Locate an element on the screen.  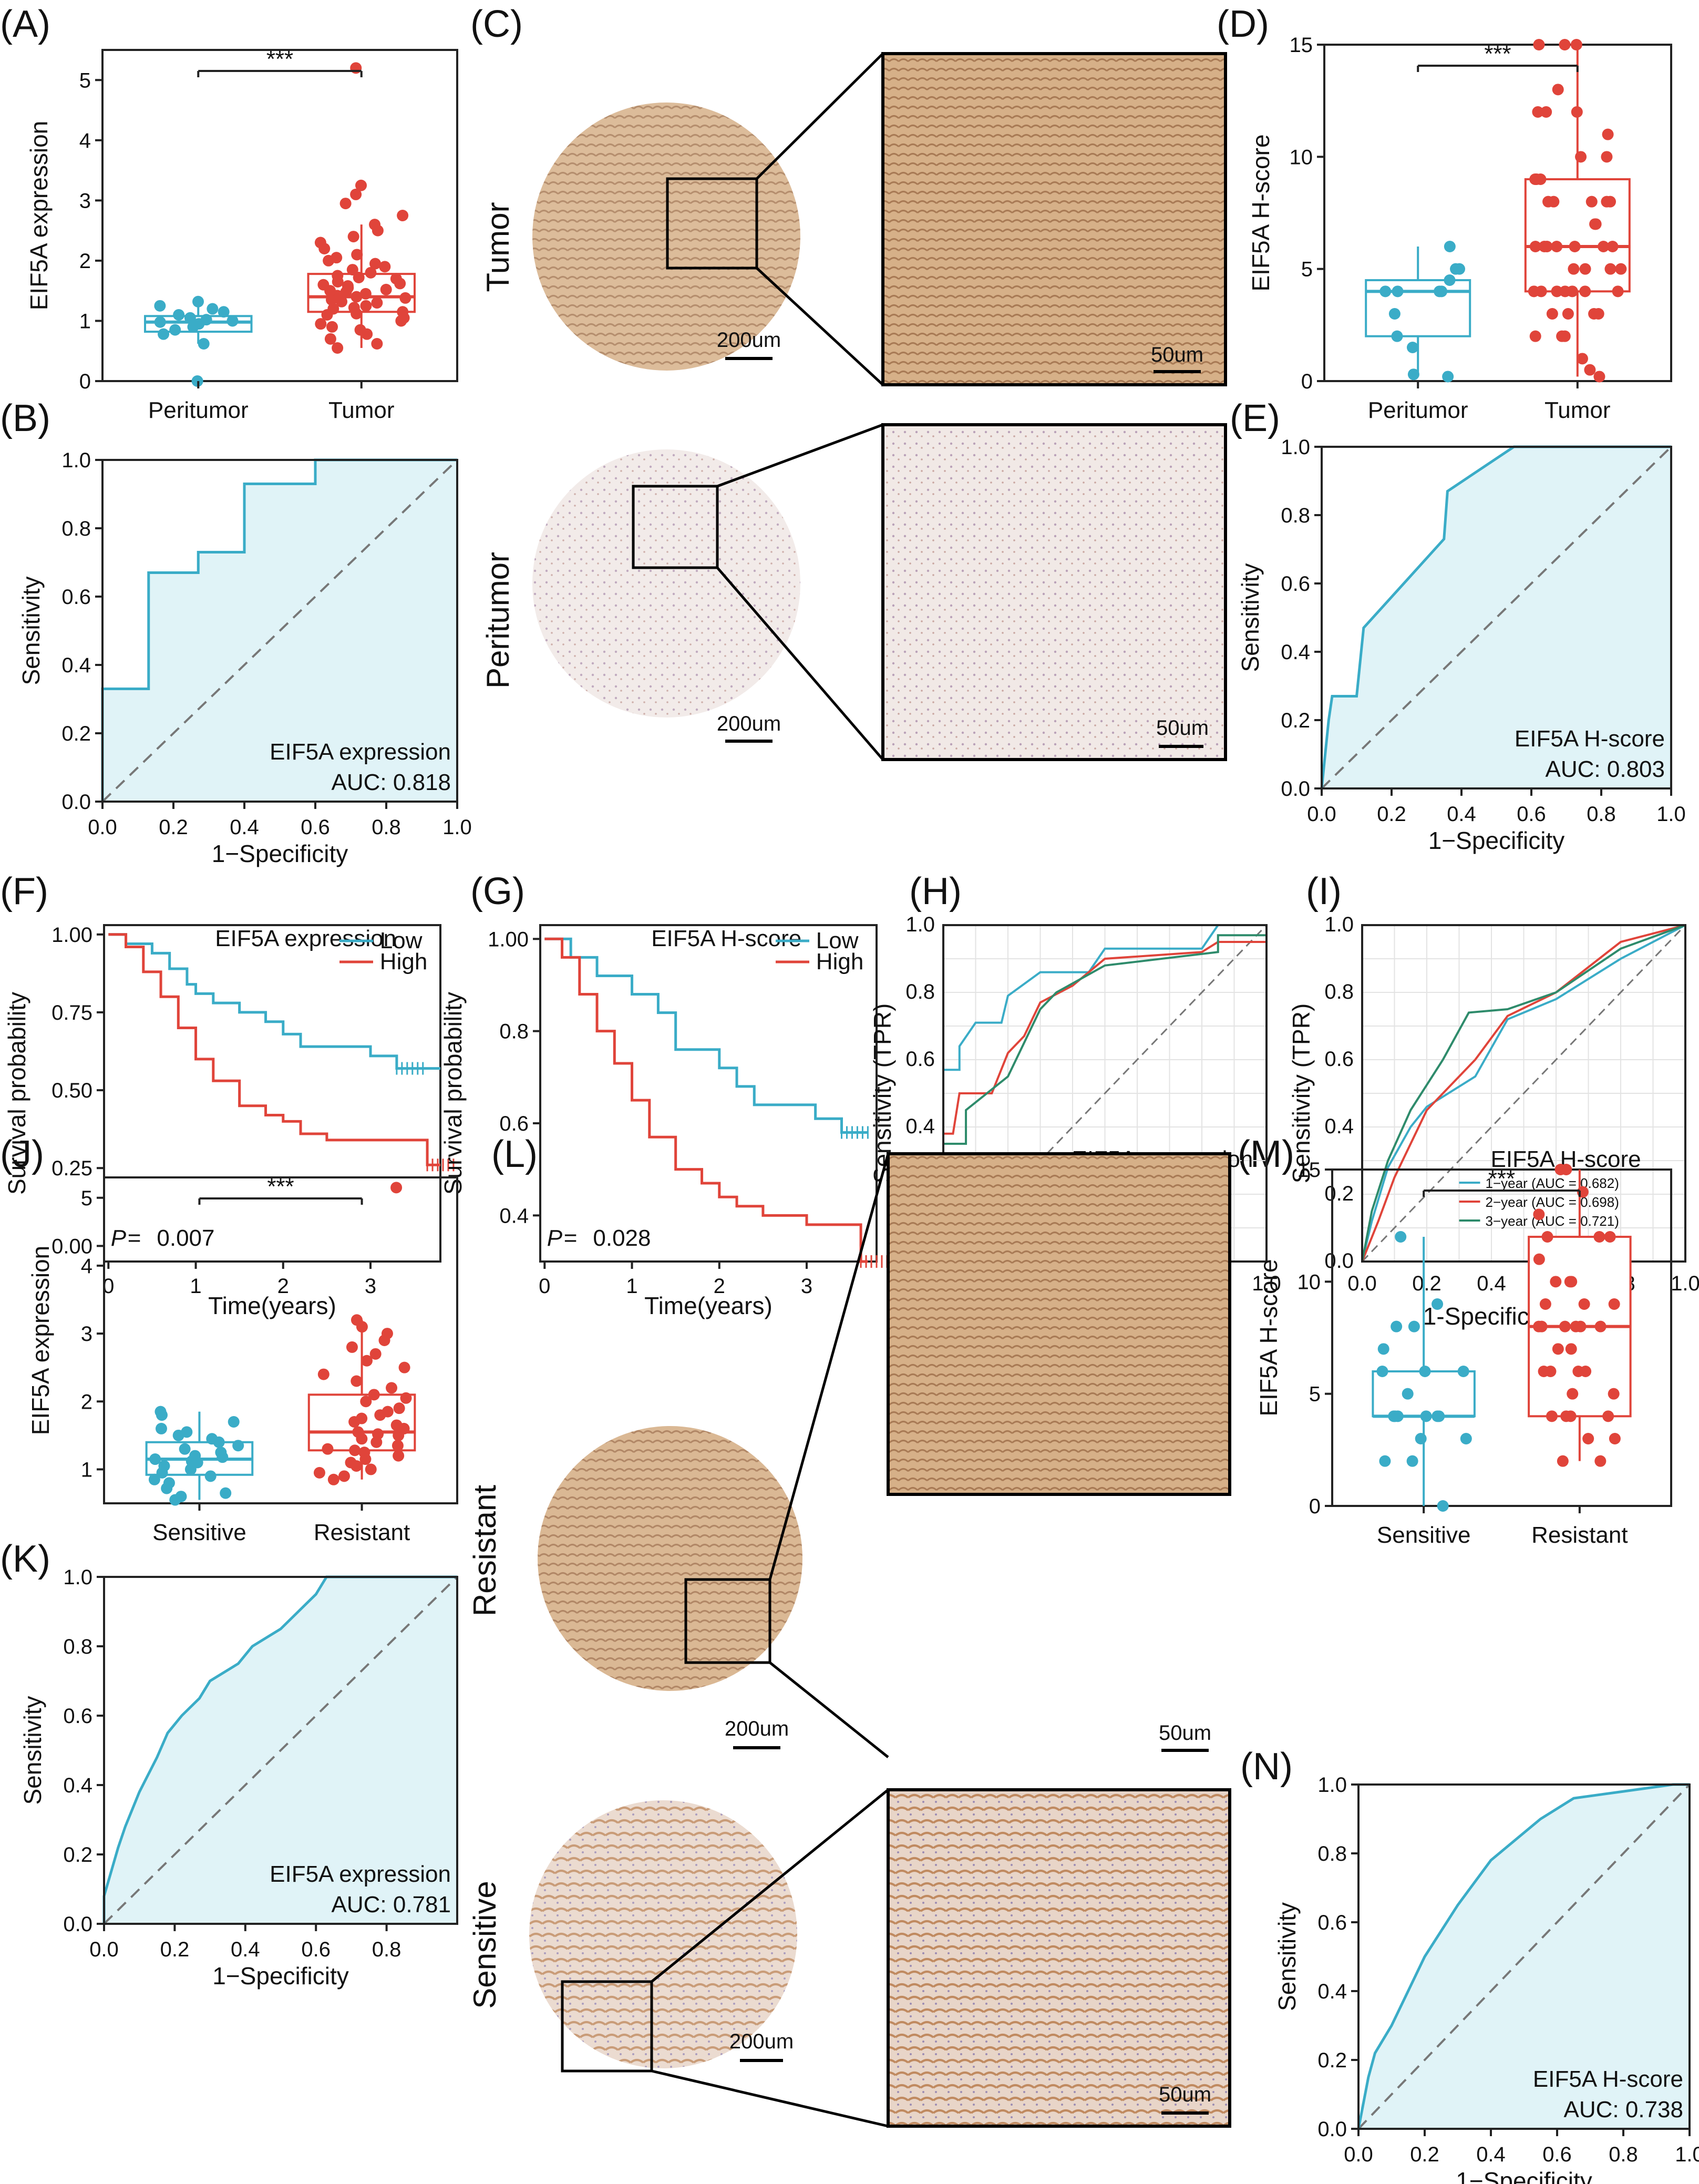
km-legend-title: EIF5A expression is located at coordinates (305, 938).